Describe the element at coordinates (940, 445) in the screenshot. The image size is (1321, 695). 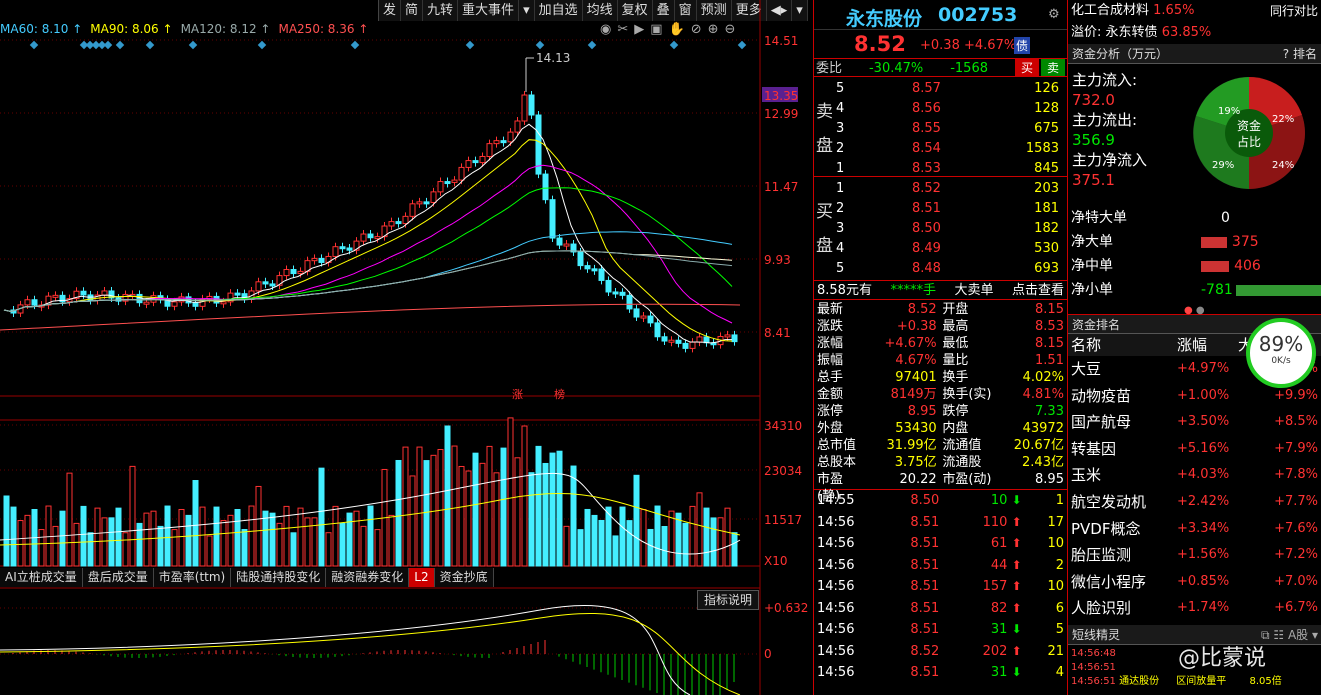
I see `stats-row: 总市值 31.99亿 流通值 20.67亿` at that location.